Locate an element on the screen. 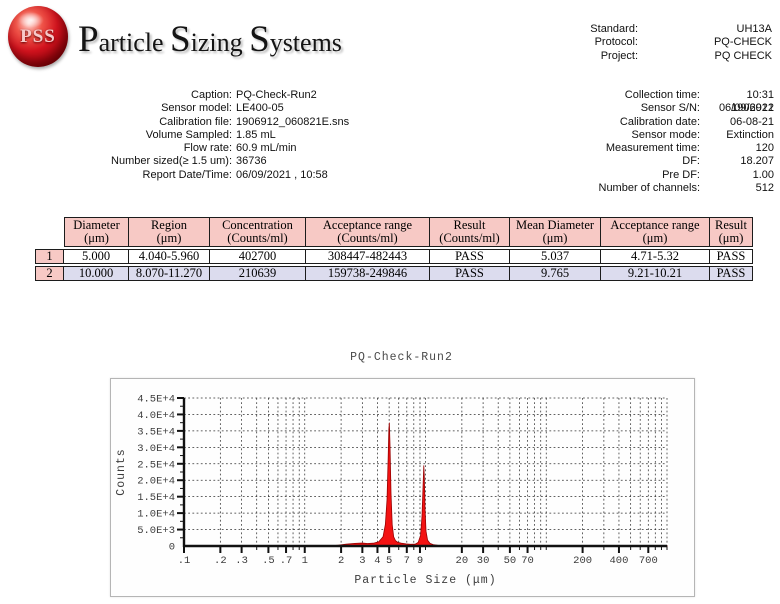 This screenshot has width=780, height=604. svg-text: 2.5E+4 is located at coordinates (156, 465).